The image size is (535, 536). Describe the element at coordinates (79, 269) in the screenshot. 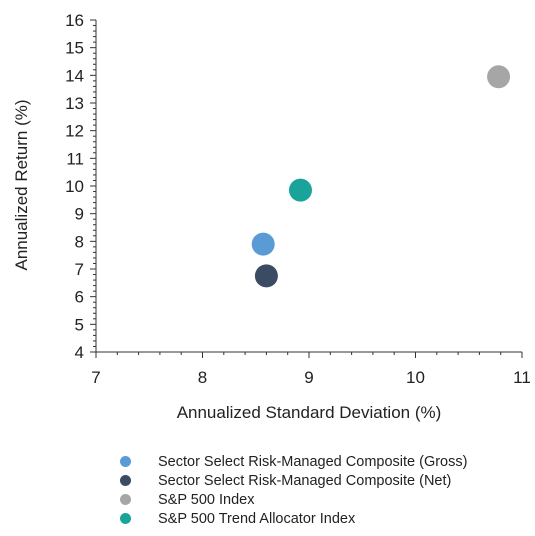

I see `y-tick-label: 7` at that location.